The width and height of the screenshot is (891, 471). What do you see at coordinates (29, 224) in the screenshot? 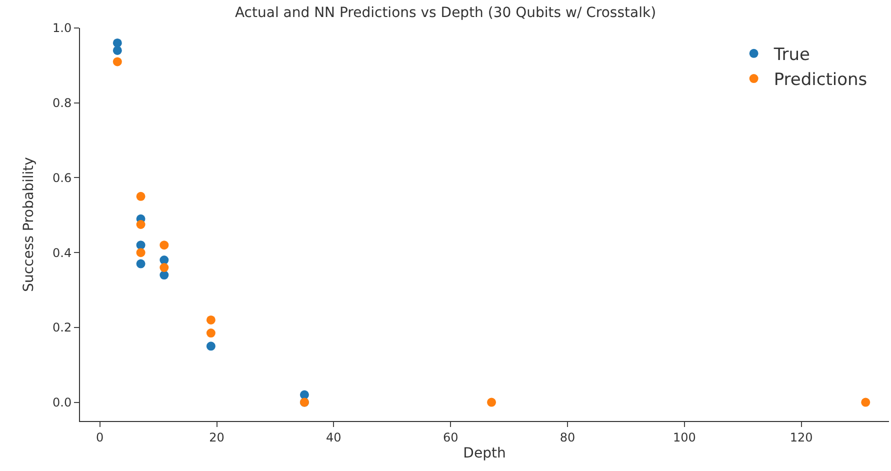
I see `y-axis-title: Success Probability` at bounding box center [29, 224].